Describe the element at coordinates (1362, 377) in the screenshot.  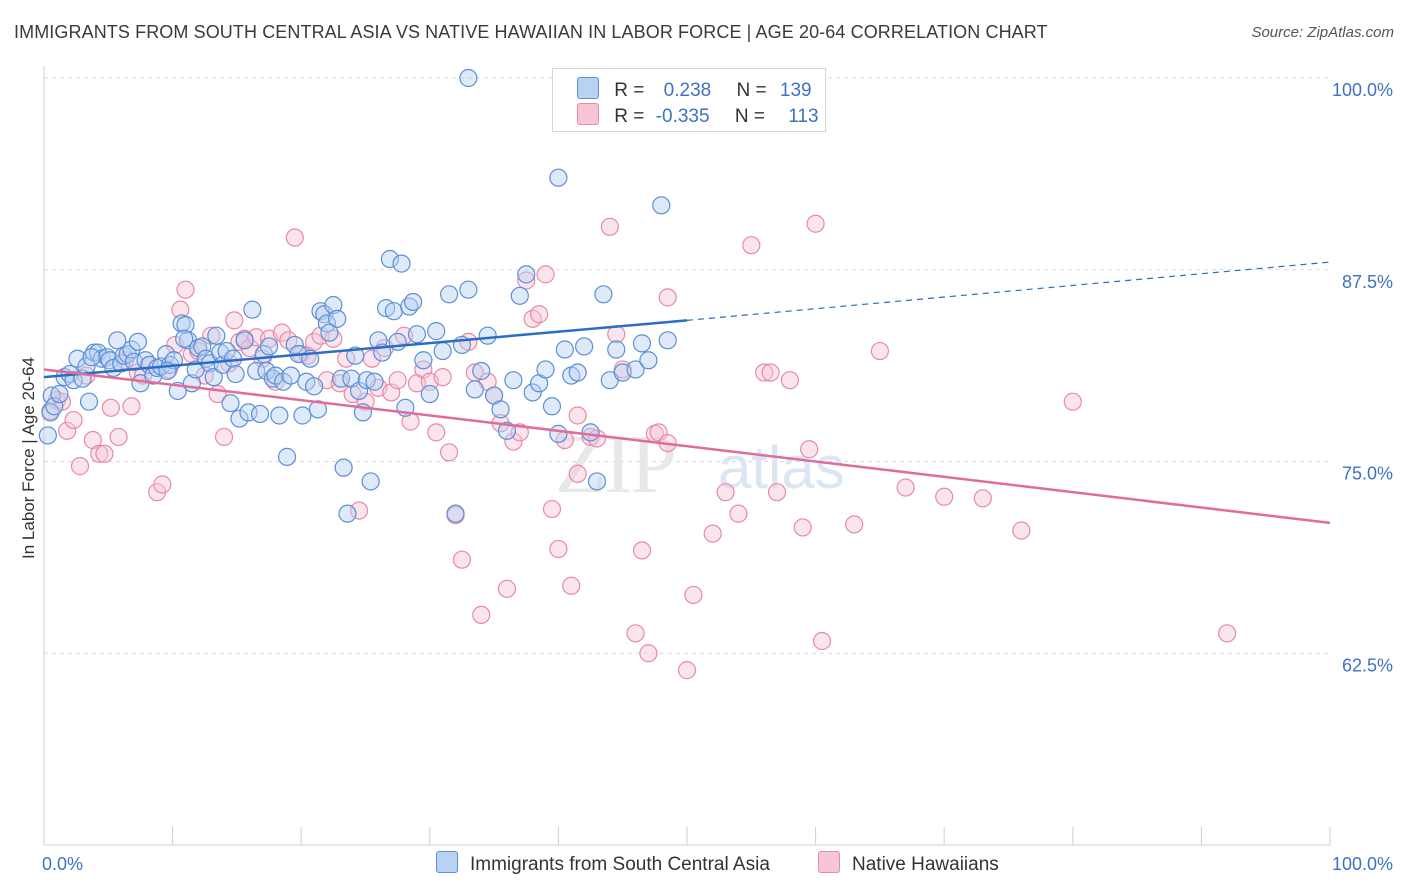
I see `y-tick-labels: 62.5% 75.0% 87.5% 100.0%` at that location.